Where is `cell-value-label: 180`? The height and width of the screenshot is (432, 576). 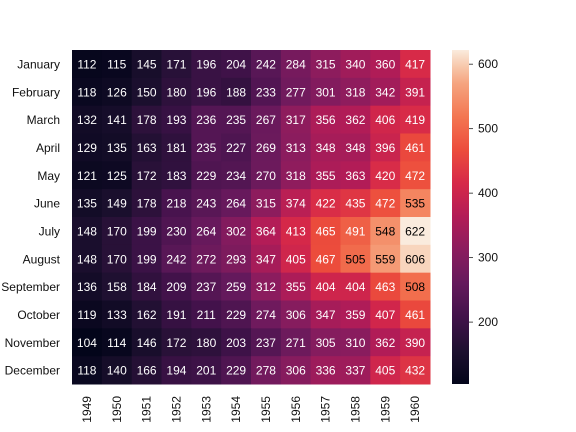
cell-value-label: 180 is located at coordinates (206, 343).